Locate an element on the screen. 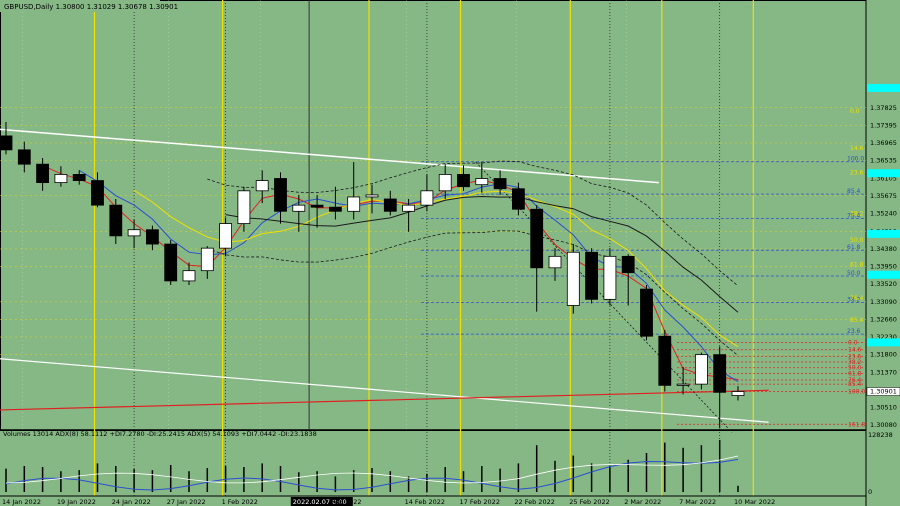 The image size is (900, 506). lower-trend-line is located at coordinates (384, 390).